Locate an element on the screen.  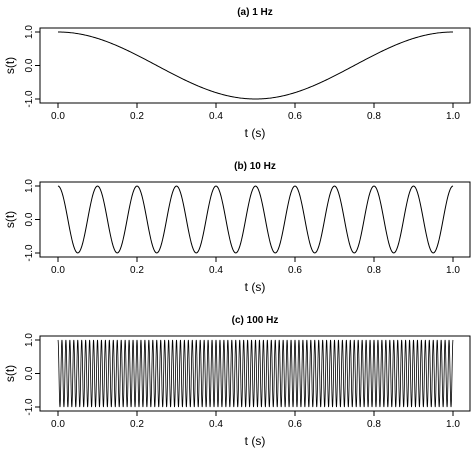
panel-title: (a) 1 Hz is located at coordinates (255, 12).